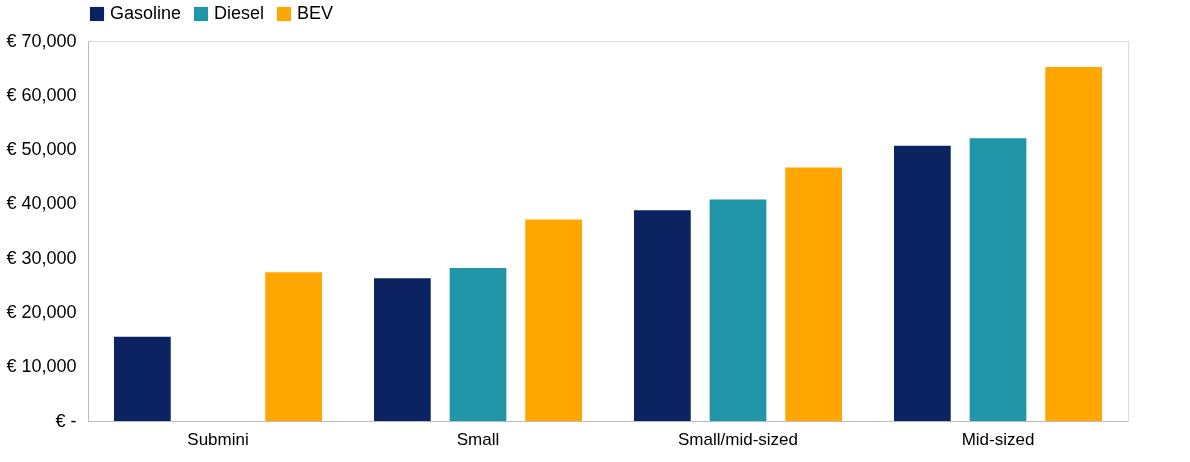 This screenshot has height=462, width=1190. Describe the element at coordinates (998, 439) in the screenshot. I see `x-tick-label: Mid-sized` at that location.